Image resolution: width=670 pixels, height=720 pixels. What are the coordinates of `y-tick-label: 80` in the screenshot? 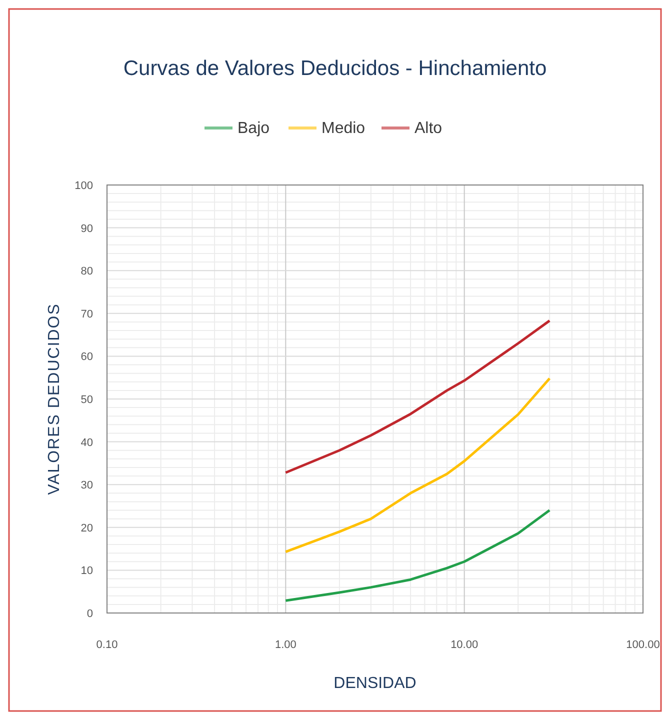 It's located at (86, 272).